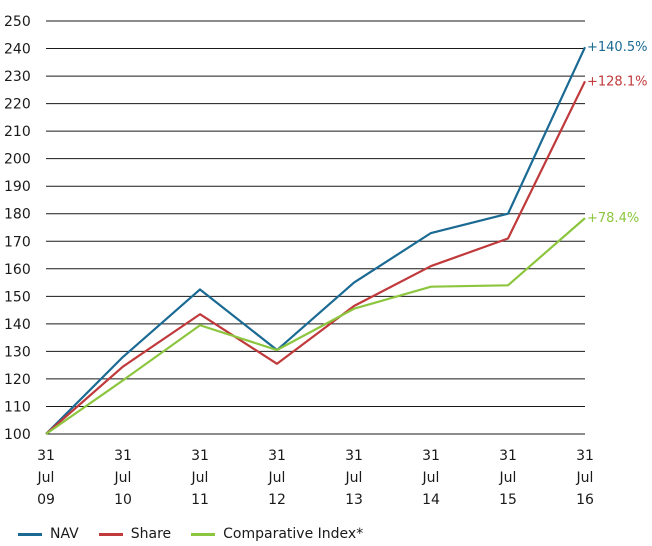 The width and height of the screenshot is (652, 546). What do you see at coordinates (17, 105) in the screenshot?
I see `y-tick-label: 220` at bounding box center [17, 105].